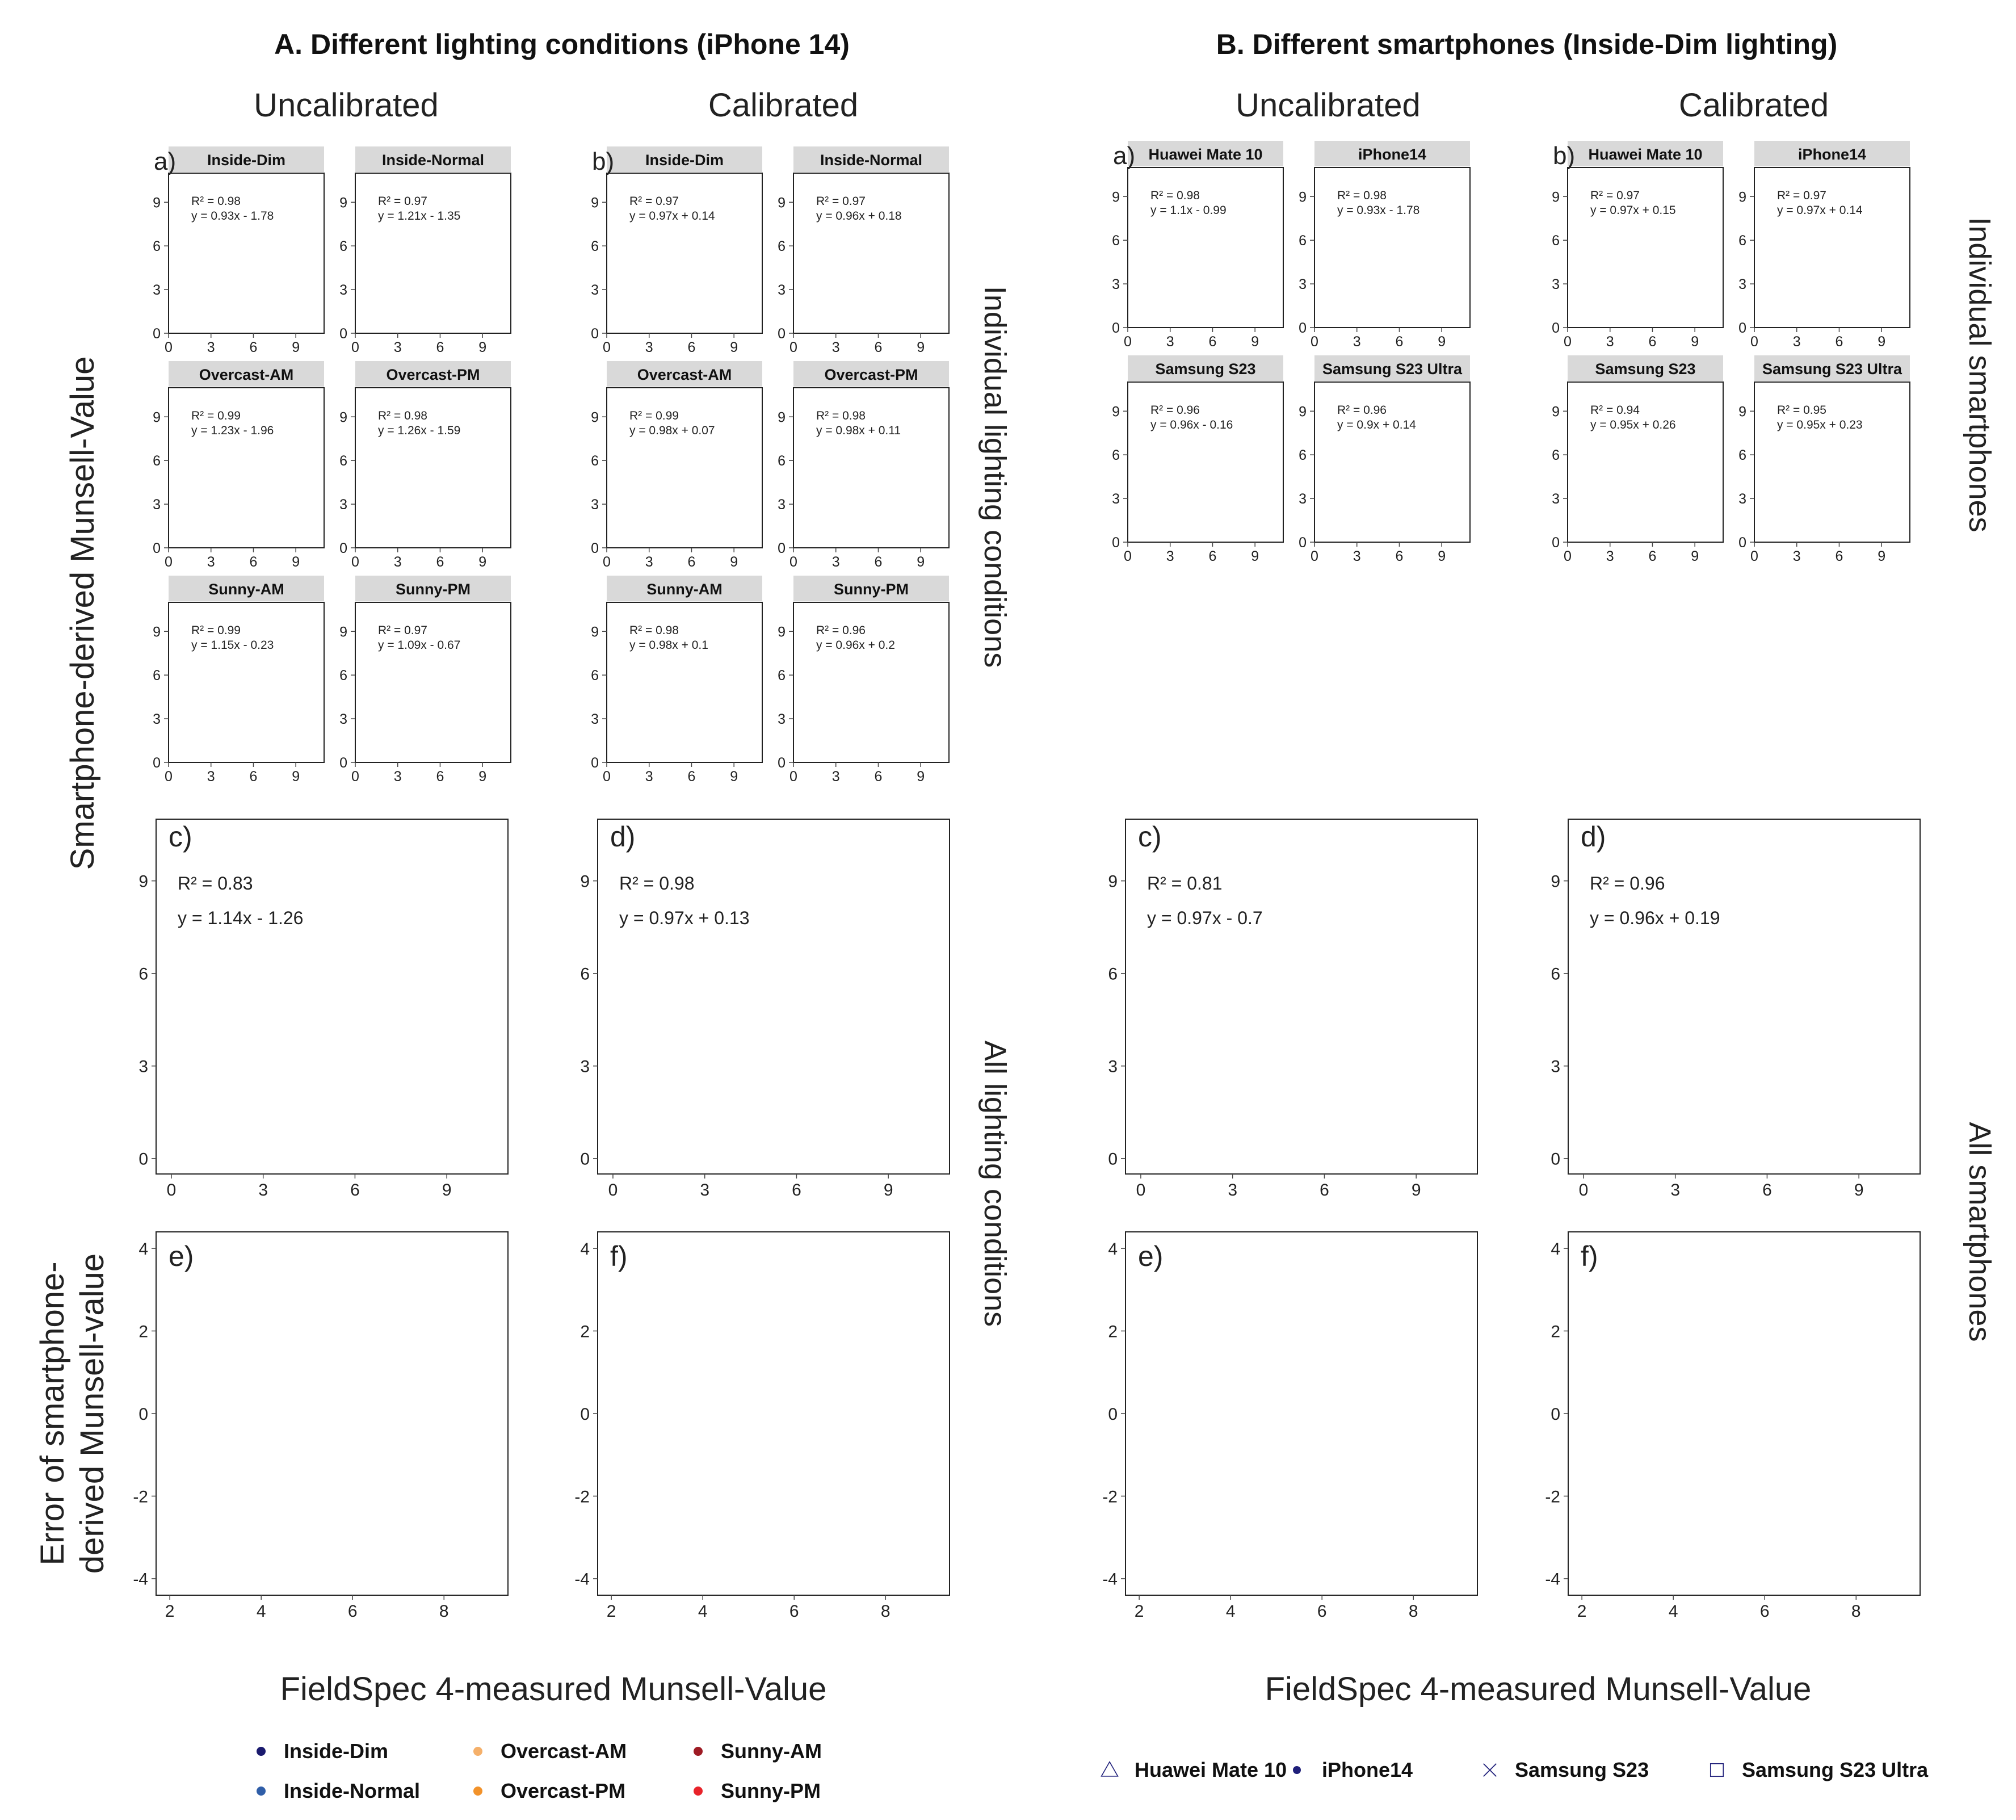 The width and height of the screenshot is (2016, 1820). I want to click on equation-label: y = 1.14x - 1.26, so click(240, 918).